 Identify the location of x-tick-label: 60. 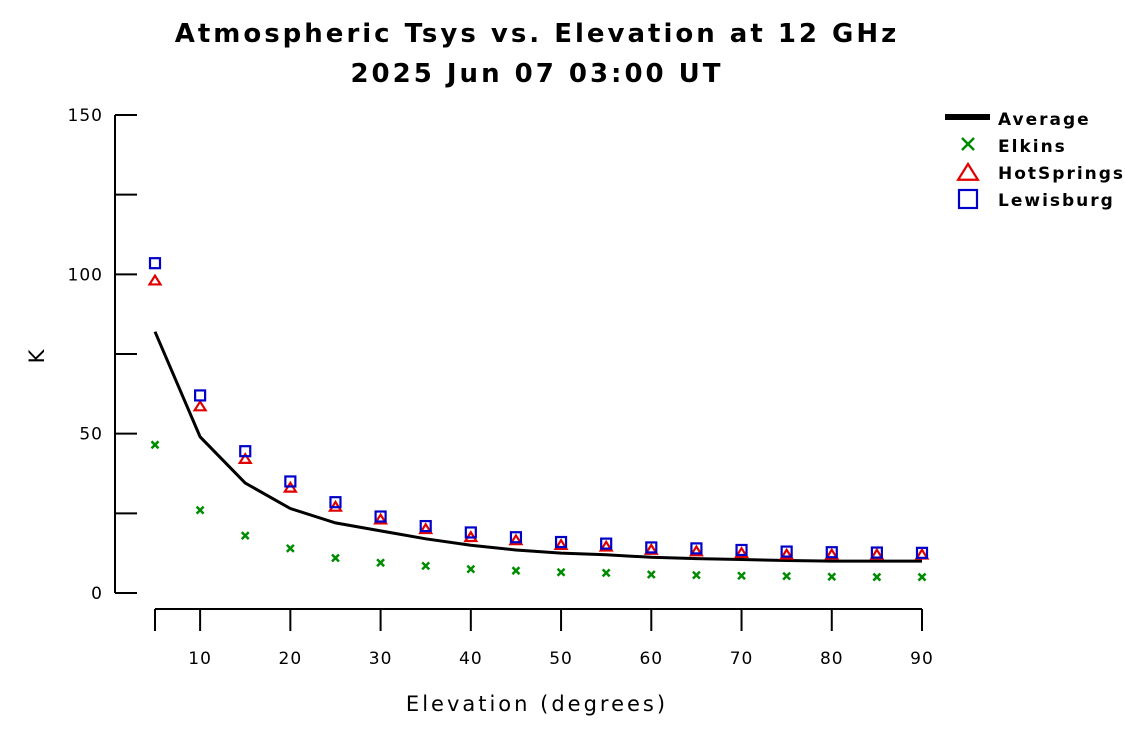
(651, 659).